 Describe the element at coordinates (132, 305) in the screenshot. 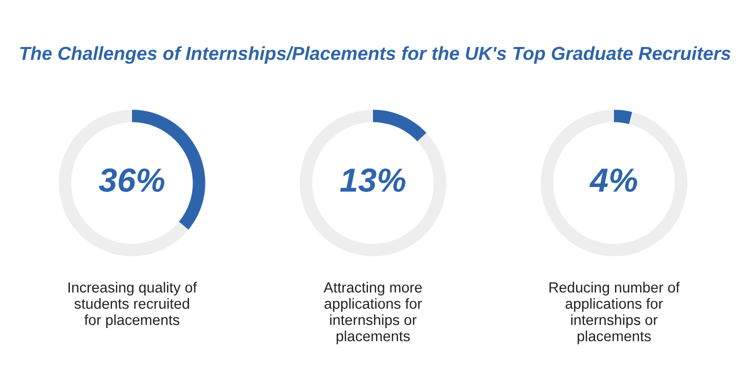

I see `text: Increasing quality of students recruited for placements` at that location.